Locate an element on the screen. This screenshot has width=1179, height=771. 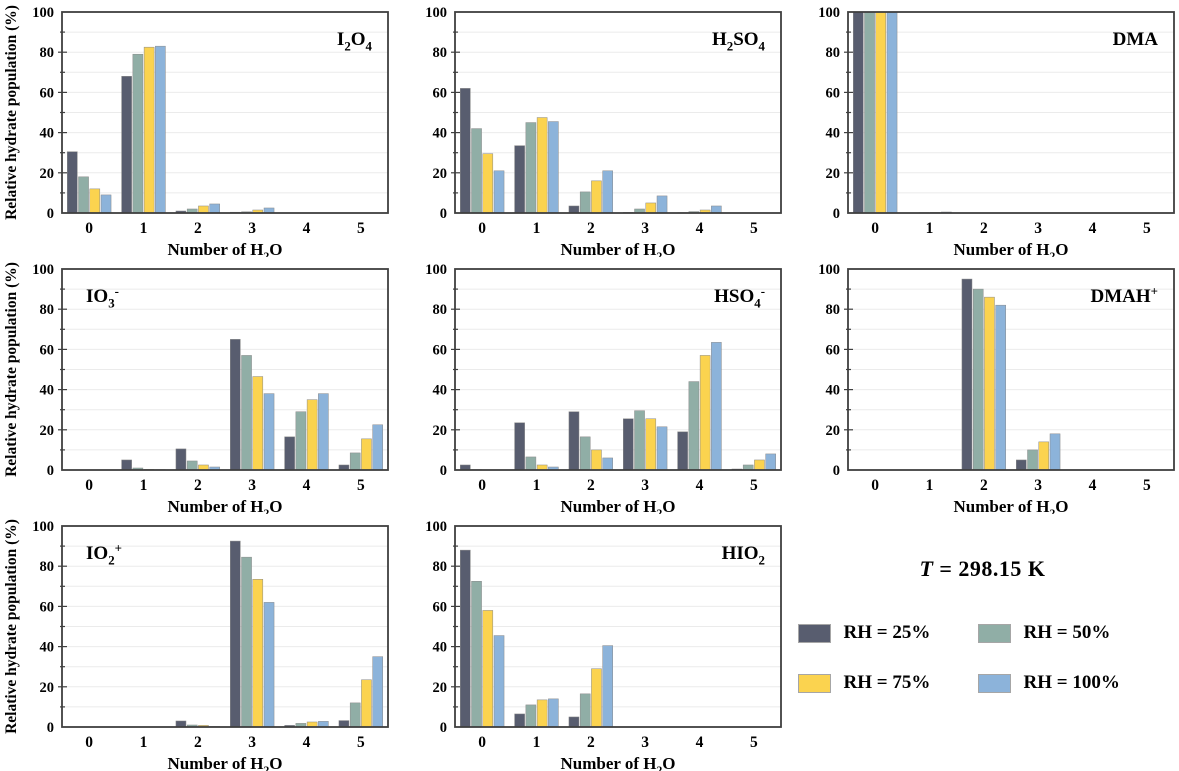
legend-entries: RH = 25% RH = 50% RH = 75% RH = 100% is located at coordinates (982, 658).